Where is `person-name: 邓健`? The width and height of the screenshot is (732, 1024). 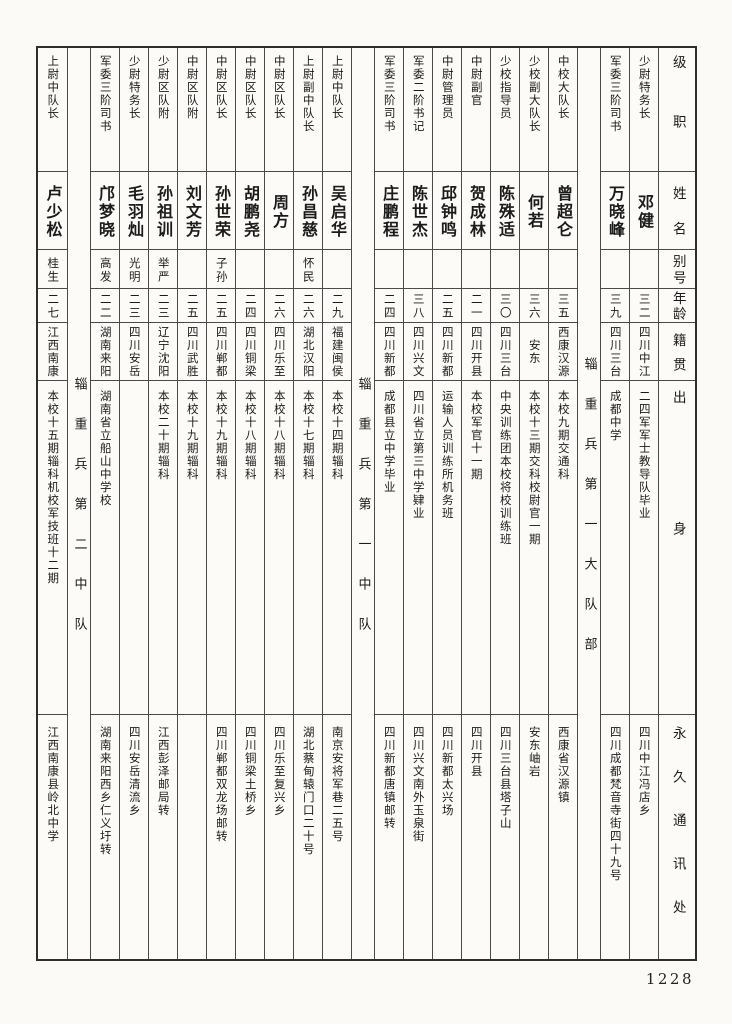 person-name: 邓健 is located at coordinates (644, 211).